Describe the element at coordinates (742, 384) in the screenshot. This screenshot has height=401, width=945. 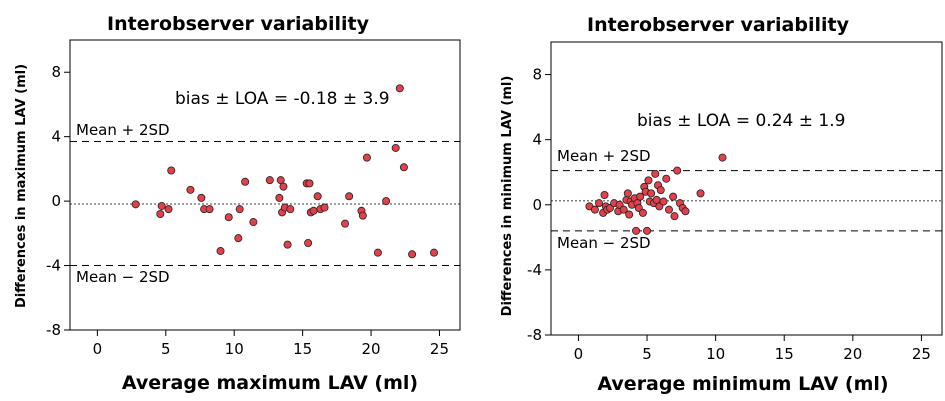
I see `x-axis-label: Average minimum LAV (ml)` at that location.